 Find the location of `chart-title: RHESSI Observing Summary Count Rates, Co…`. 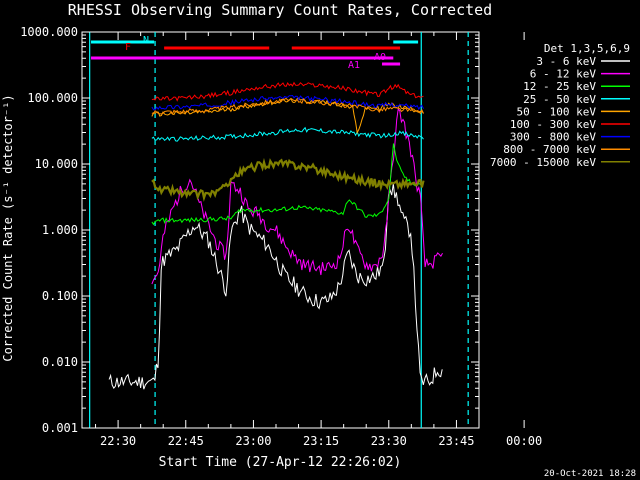

chart-title: RHESSI Observing Summary Count Rates, Co… is located at coordinates (280, 10).